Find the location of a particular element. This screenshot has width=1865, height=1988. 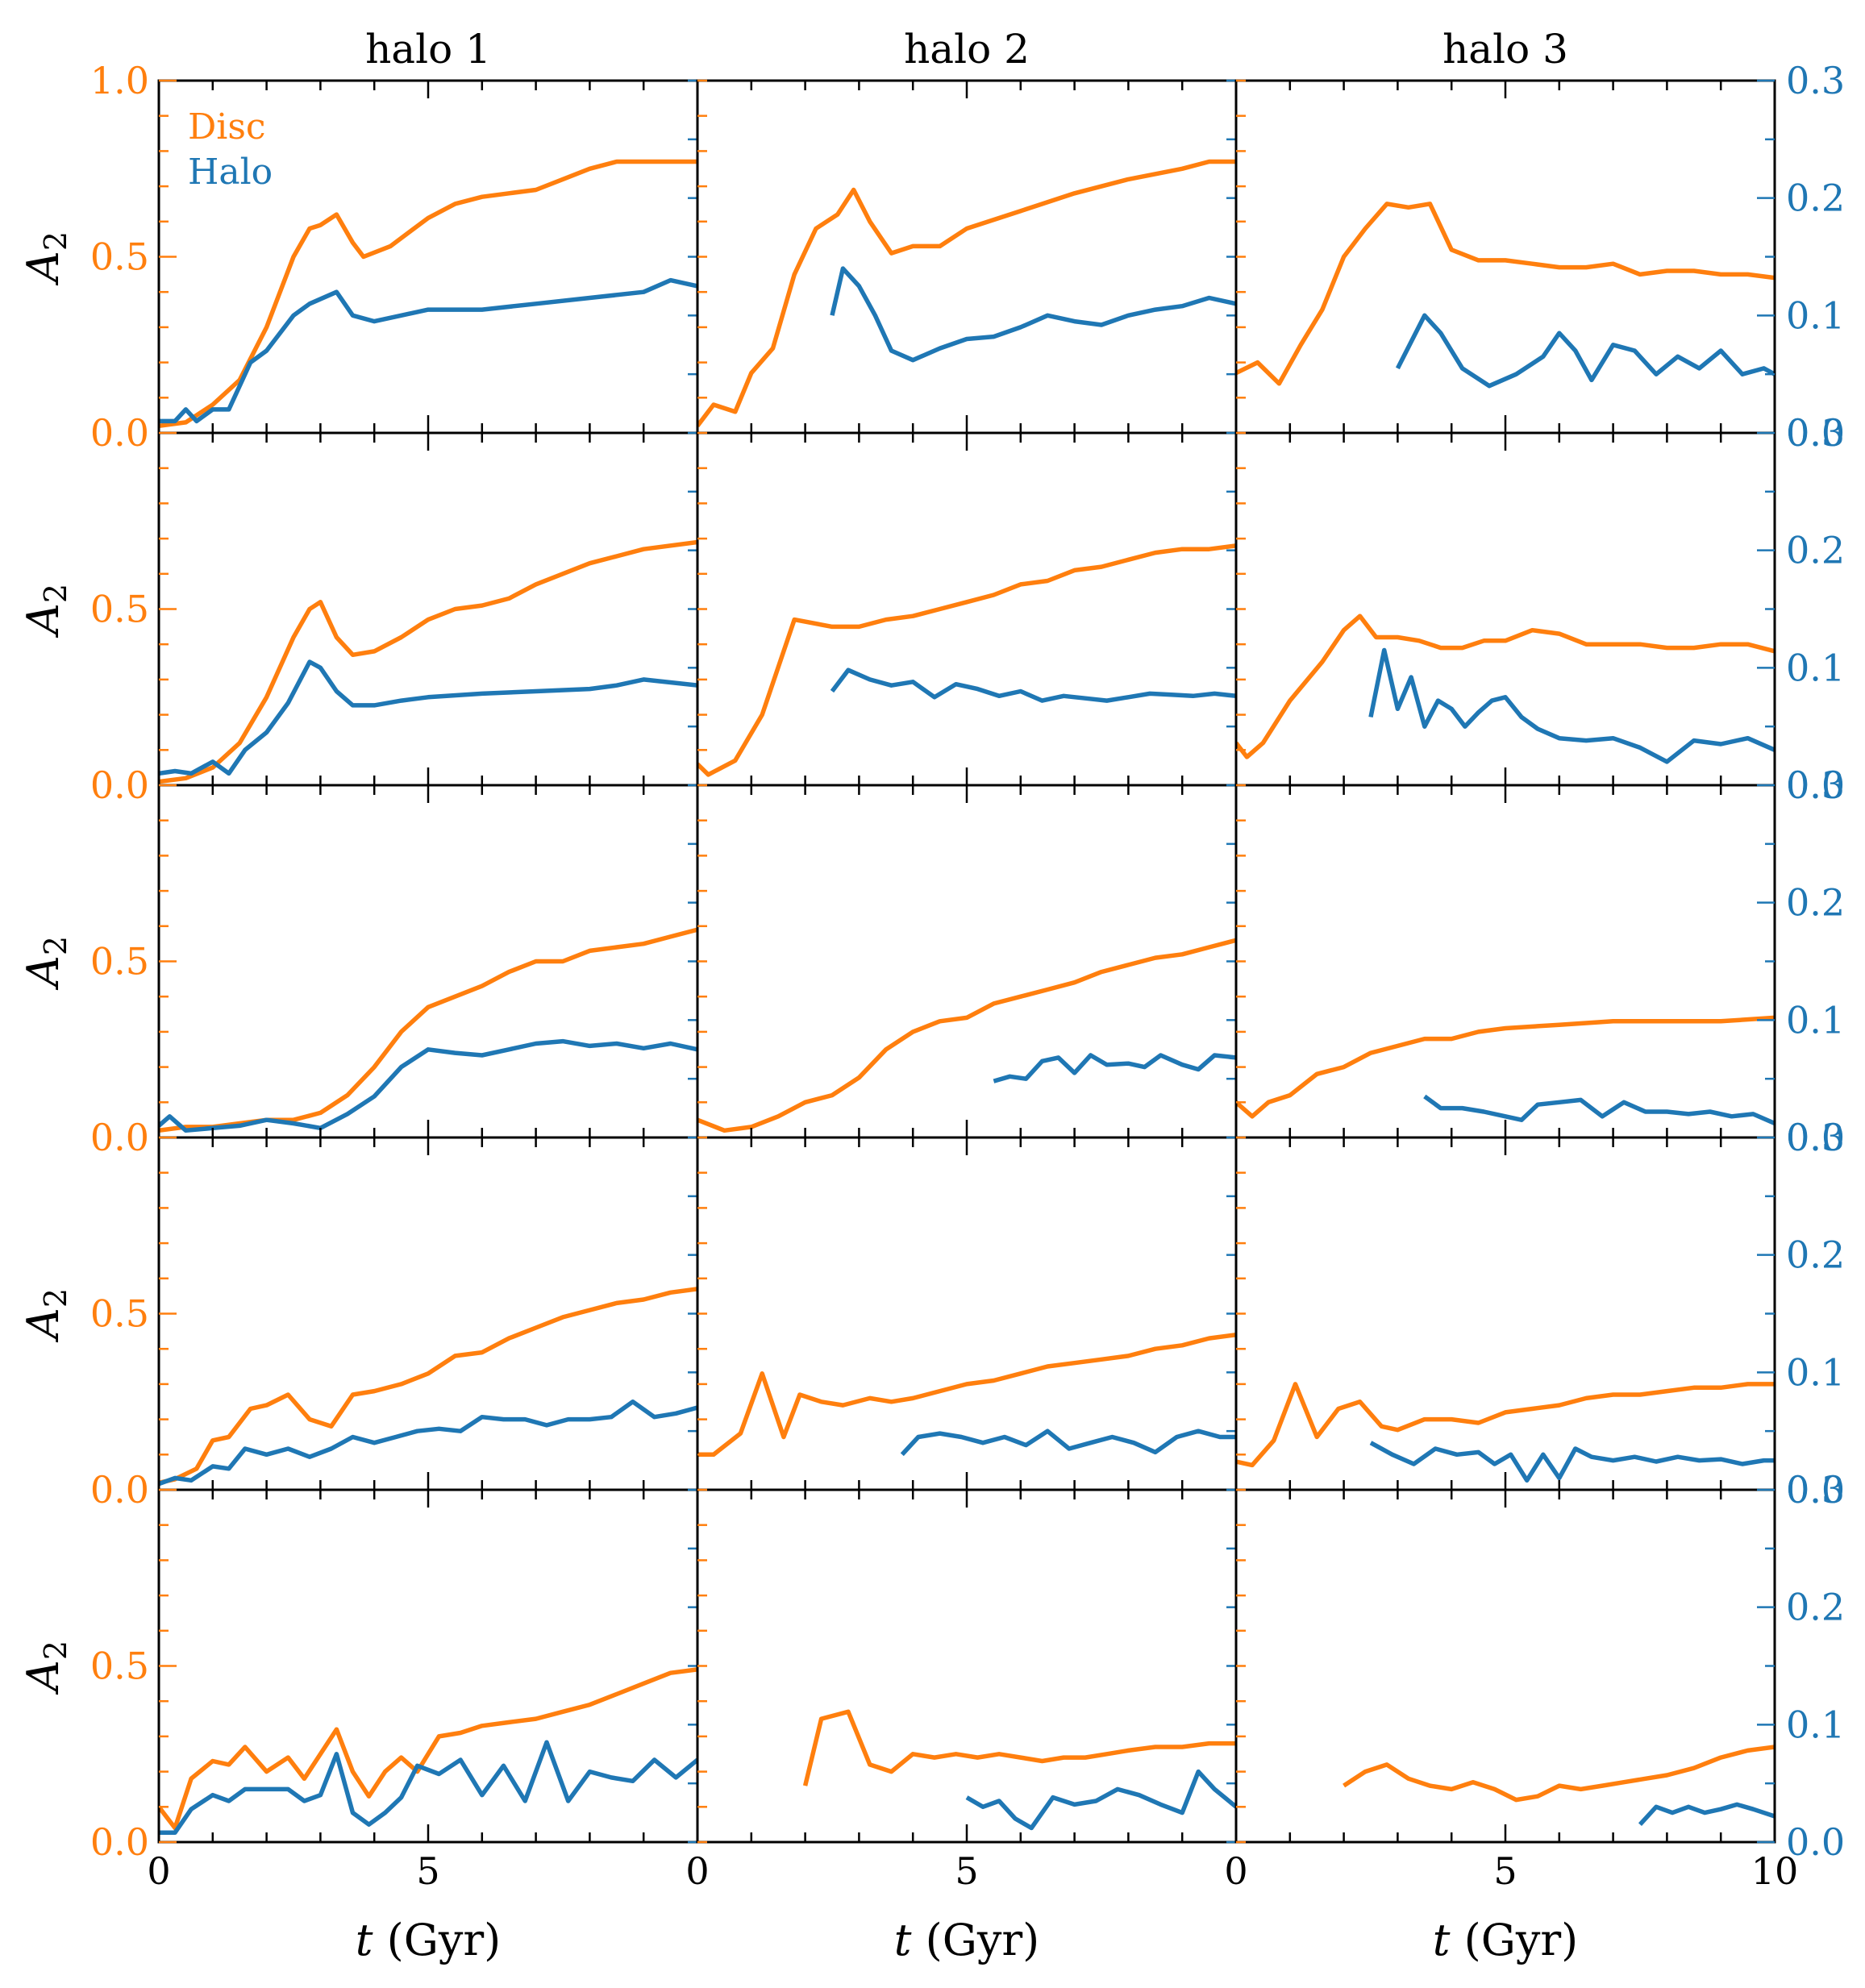

panel-r5-c1: 0.0 0.5 is located at coordinates (394, 1676).